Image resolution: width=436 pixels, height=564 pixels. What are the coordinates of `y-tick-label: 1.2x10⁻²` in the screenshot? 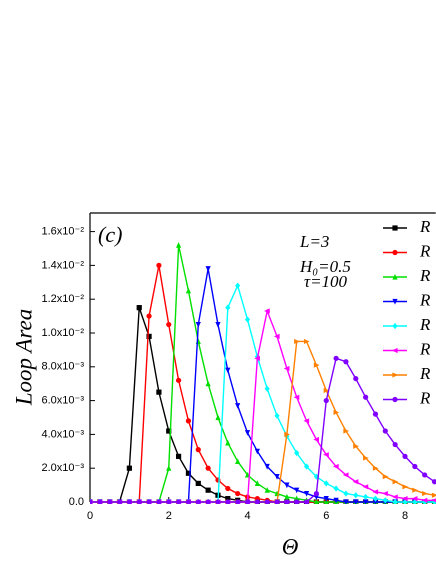 It's located at (63, 299).